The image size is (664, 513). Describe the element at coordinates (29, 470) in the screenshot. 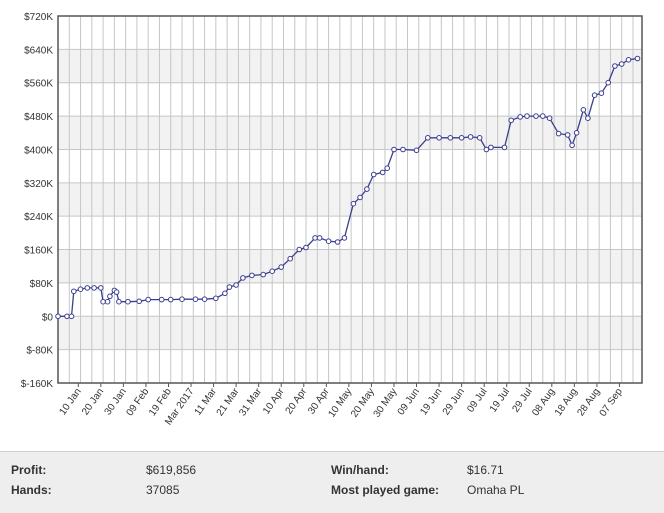

I see `profit-label: Profit:` at that location.